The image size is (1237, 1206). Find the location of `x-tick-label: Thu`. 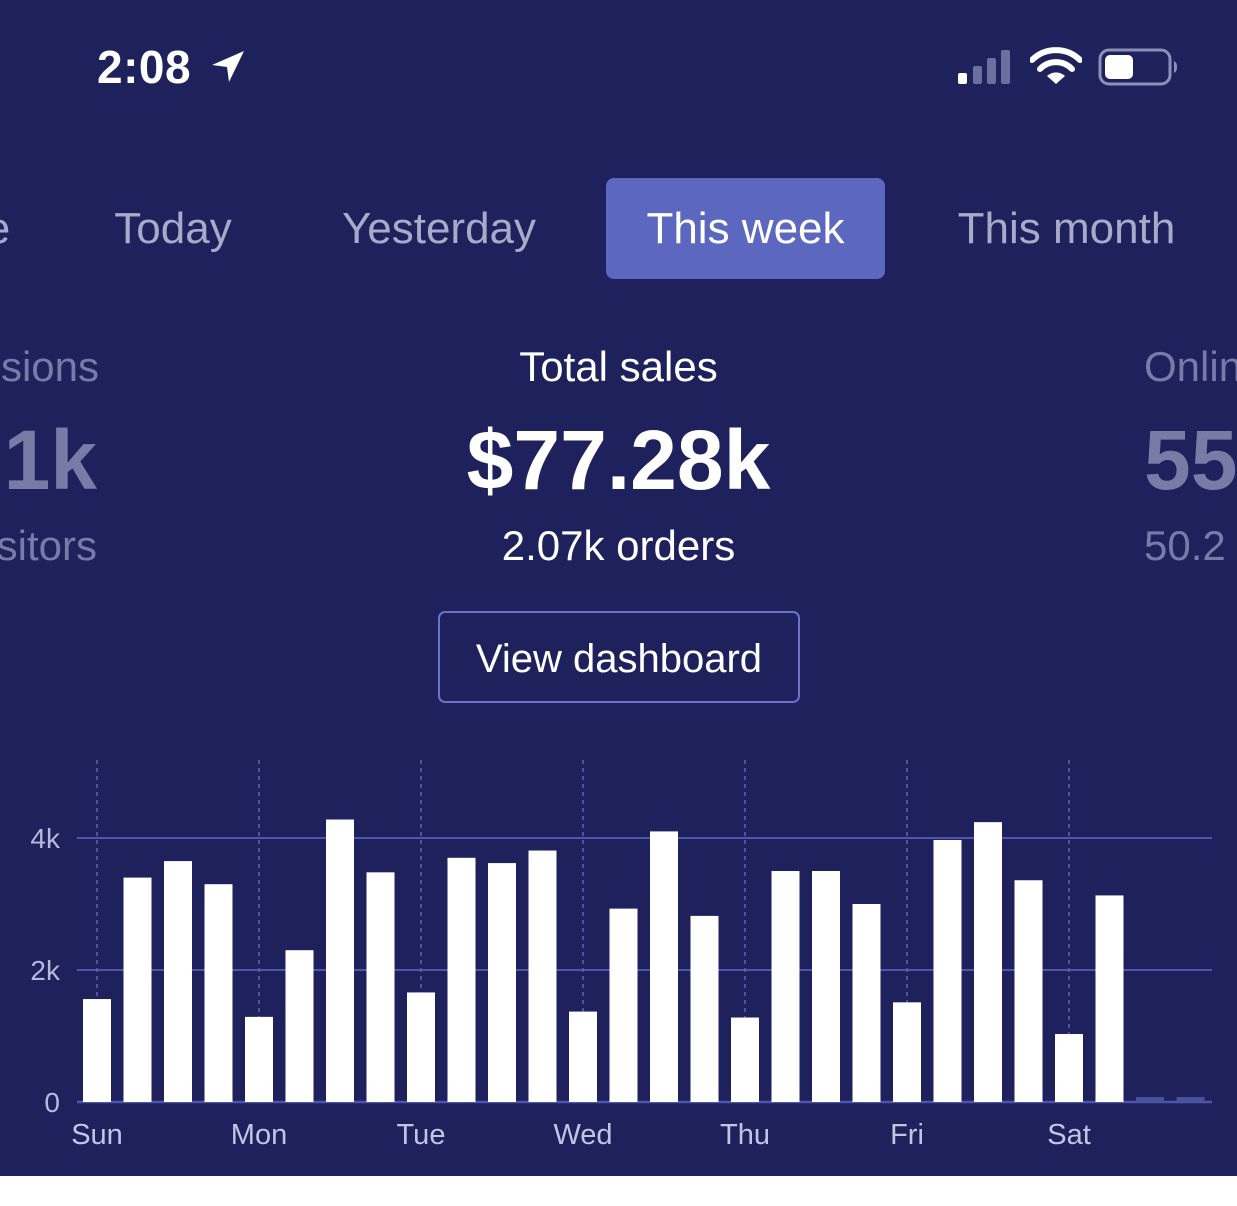

x-tick-label: Thu is located at coordinates (745, 1135).